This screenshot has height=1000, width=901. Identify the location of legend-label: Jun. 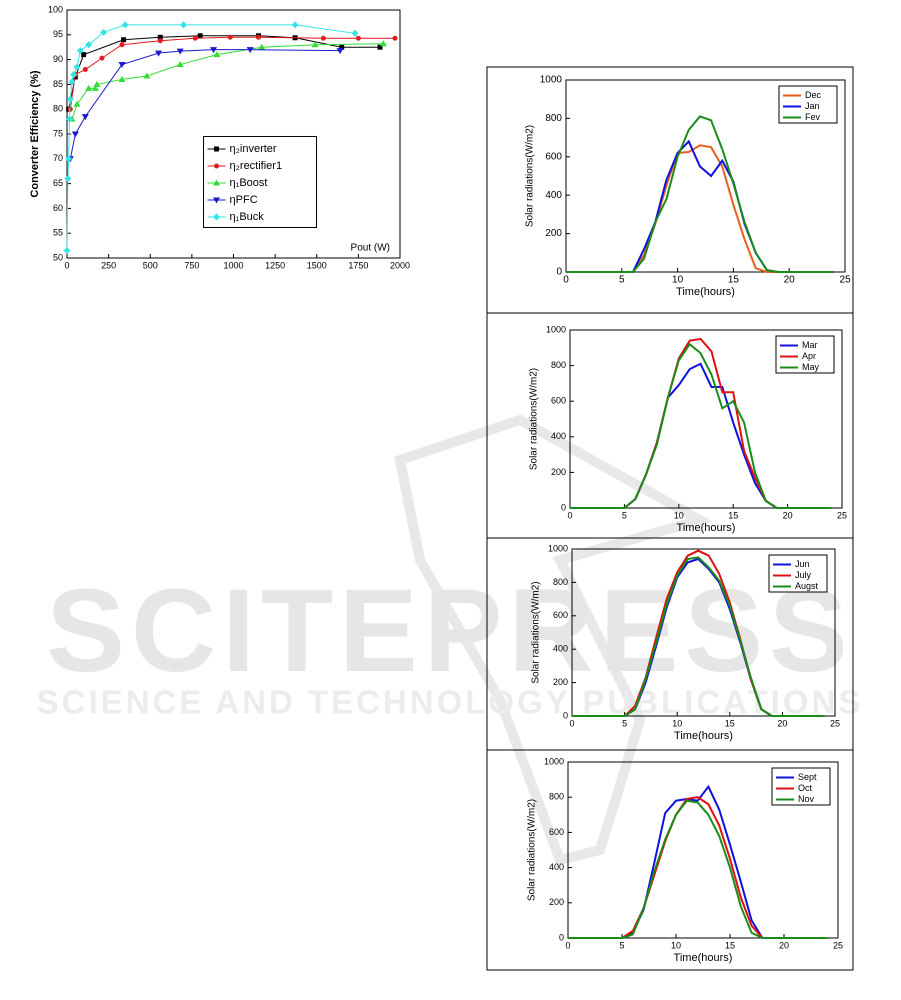
(802, 564).